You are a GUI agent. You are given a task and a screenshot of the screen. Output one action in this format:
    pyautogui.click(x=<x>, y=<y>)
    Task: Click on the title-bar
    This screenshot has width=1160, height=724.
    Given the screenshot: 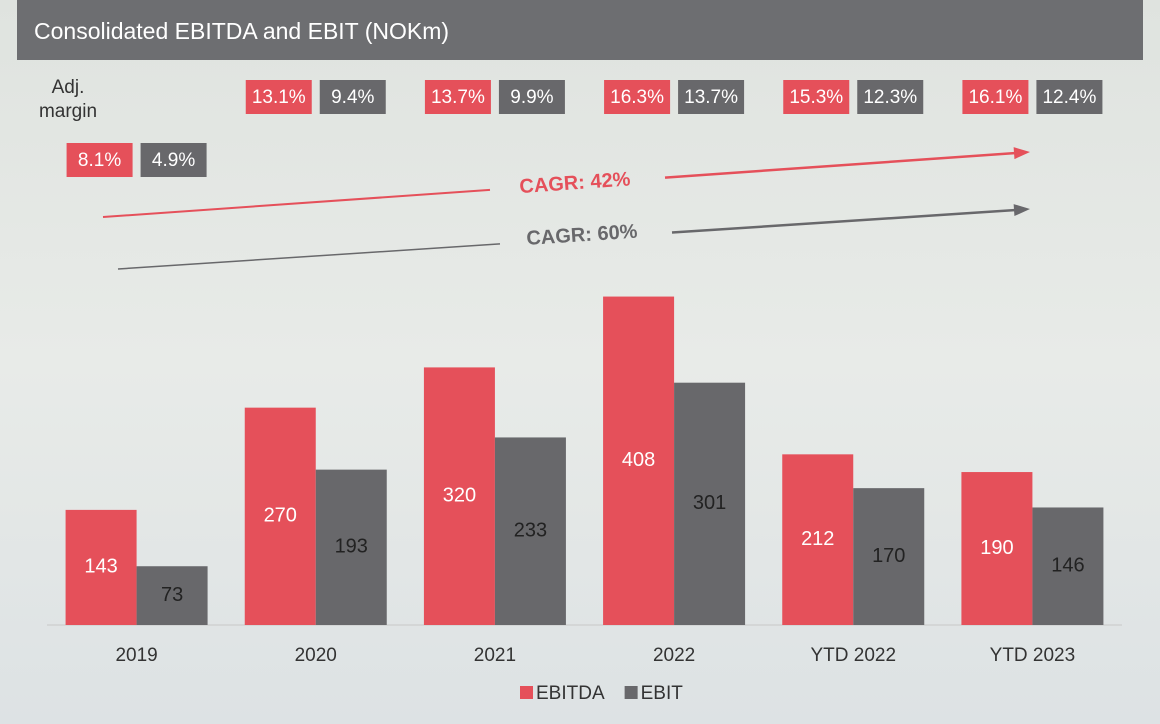 What is the action you would take?
    pyautogui.click(x=580, y=30)
    